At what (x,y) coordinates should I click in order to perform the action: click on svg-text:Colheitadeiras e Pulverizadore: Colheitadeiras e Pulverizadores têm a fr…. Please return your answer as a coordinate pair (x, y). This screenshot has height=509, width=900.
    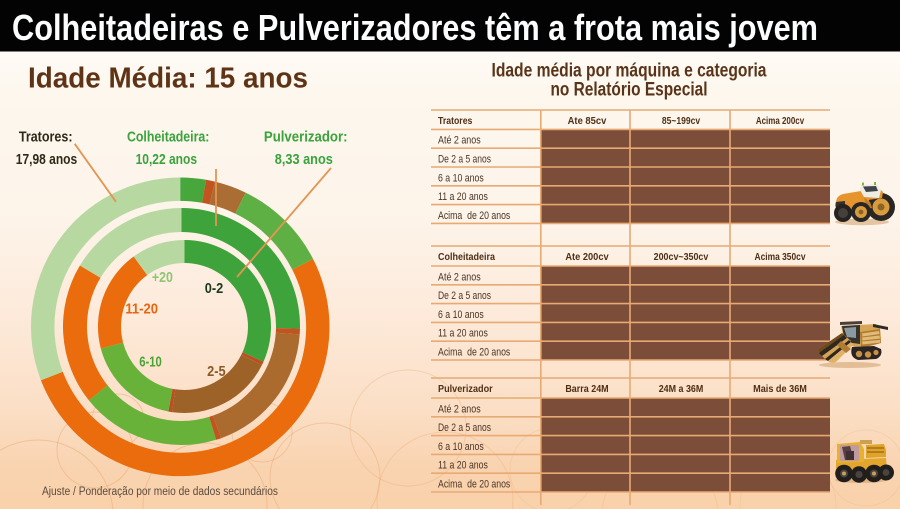
    Looking at the image, I should click on (415, 27).